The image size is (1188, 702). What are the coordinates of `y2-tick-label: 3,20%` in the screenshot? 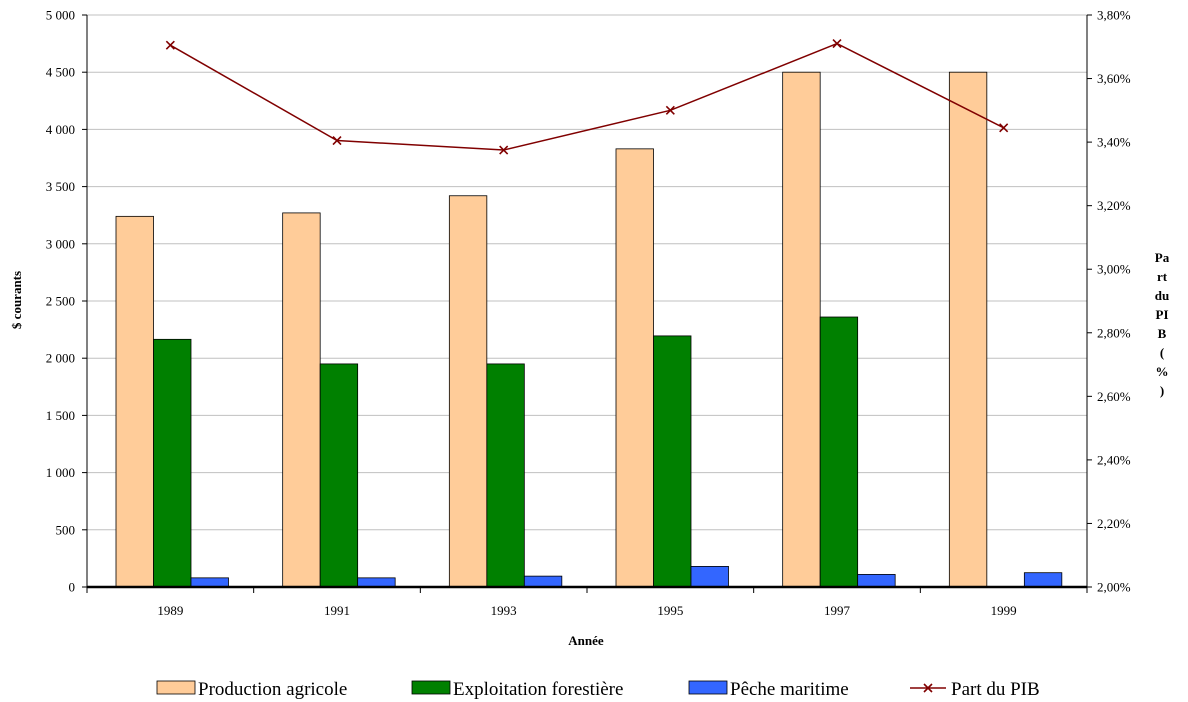 It's located at (1114, 205).